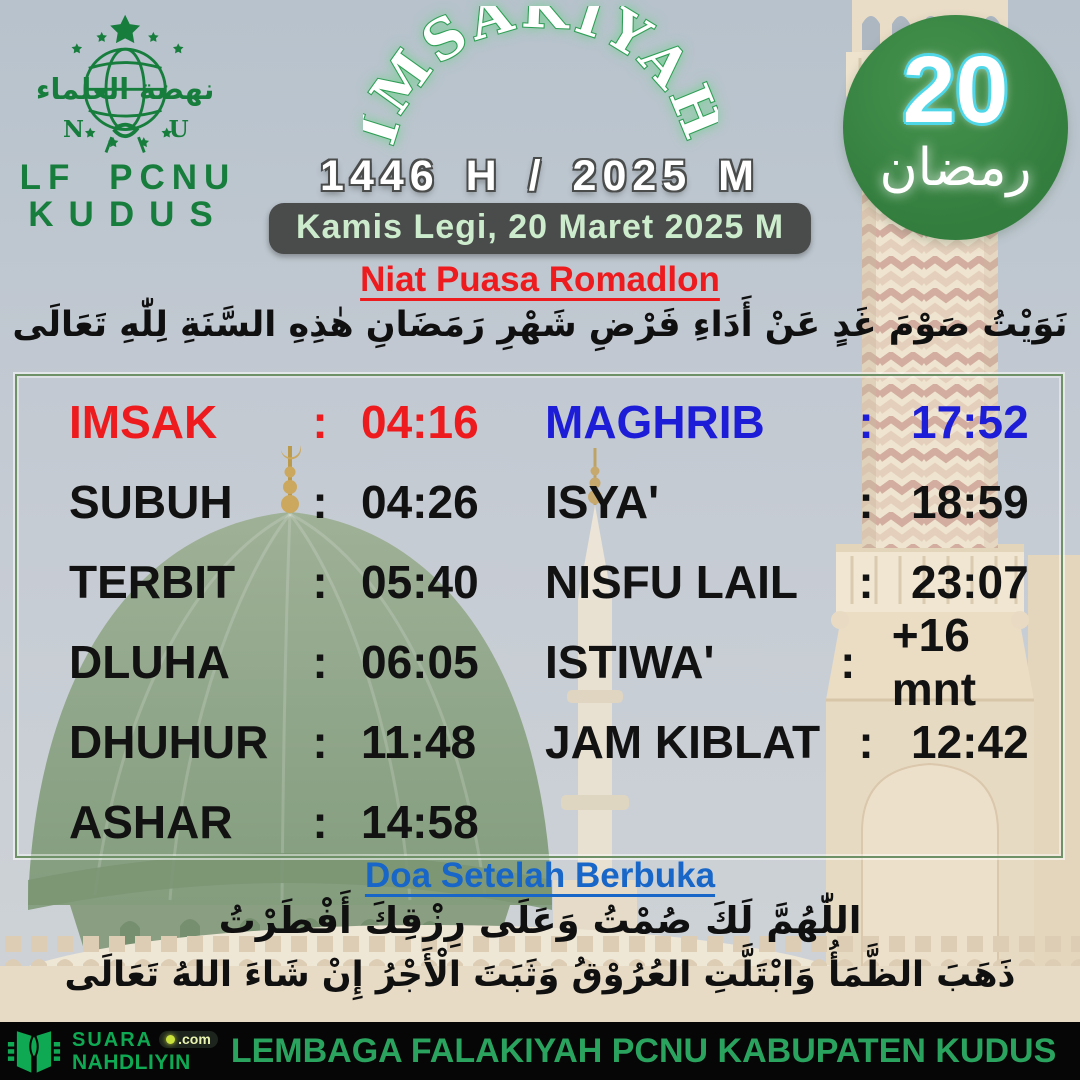  What do you see at coordinates (420, 422) in the screenshot?
I see `prayer-time: 04:16` at bounding box center [420, 422].